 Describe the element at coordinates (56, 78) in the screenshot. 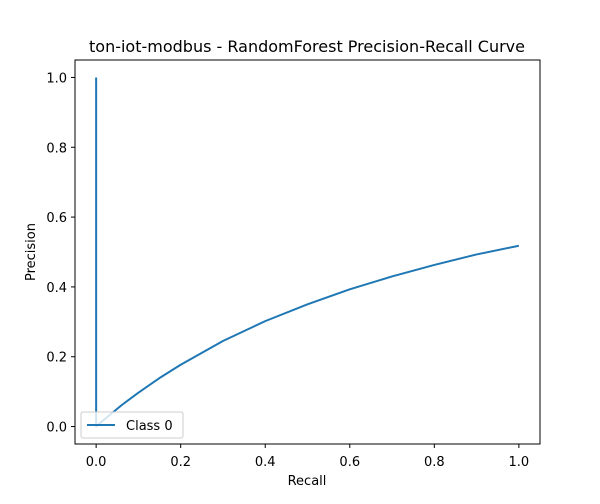

I see `y-tick-label: 1.0` at that location.